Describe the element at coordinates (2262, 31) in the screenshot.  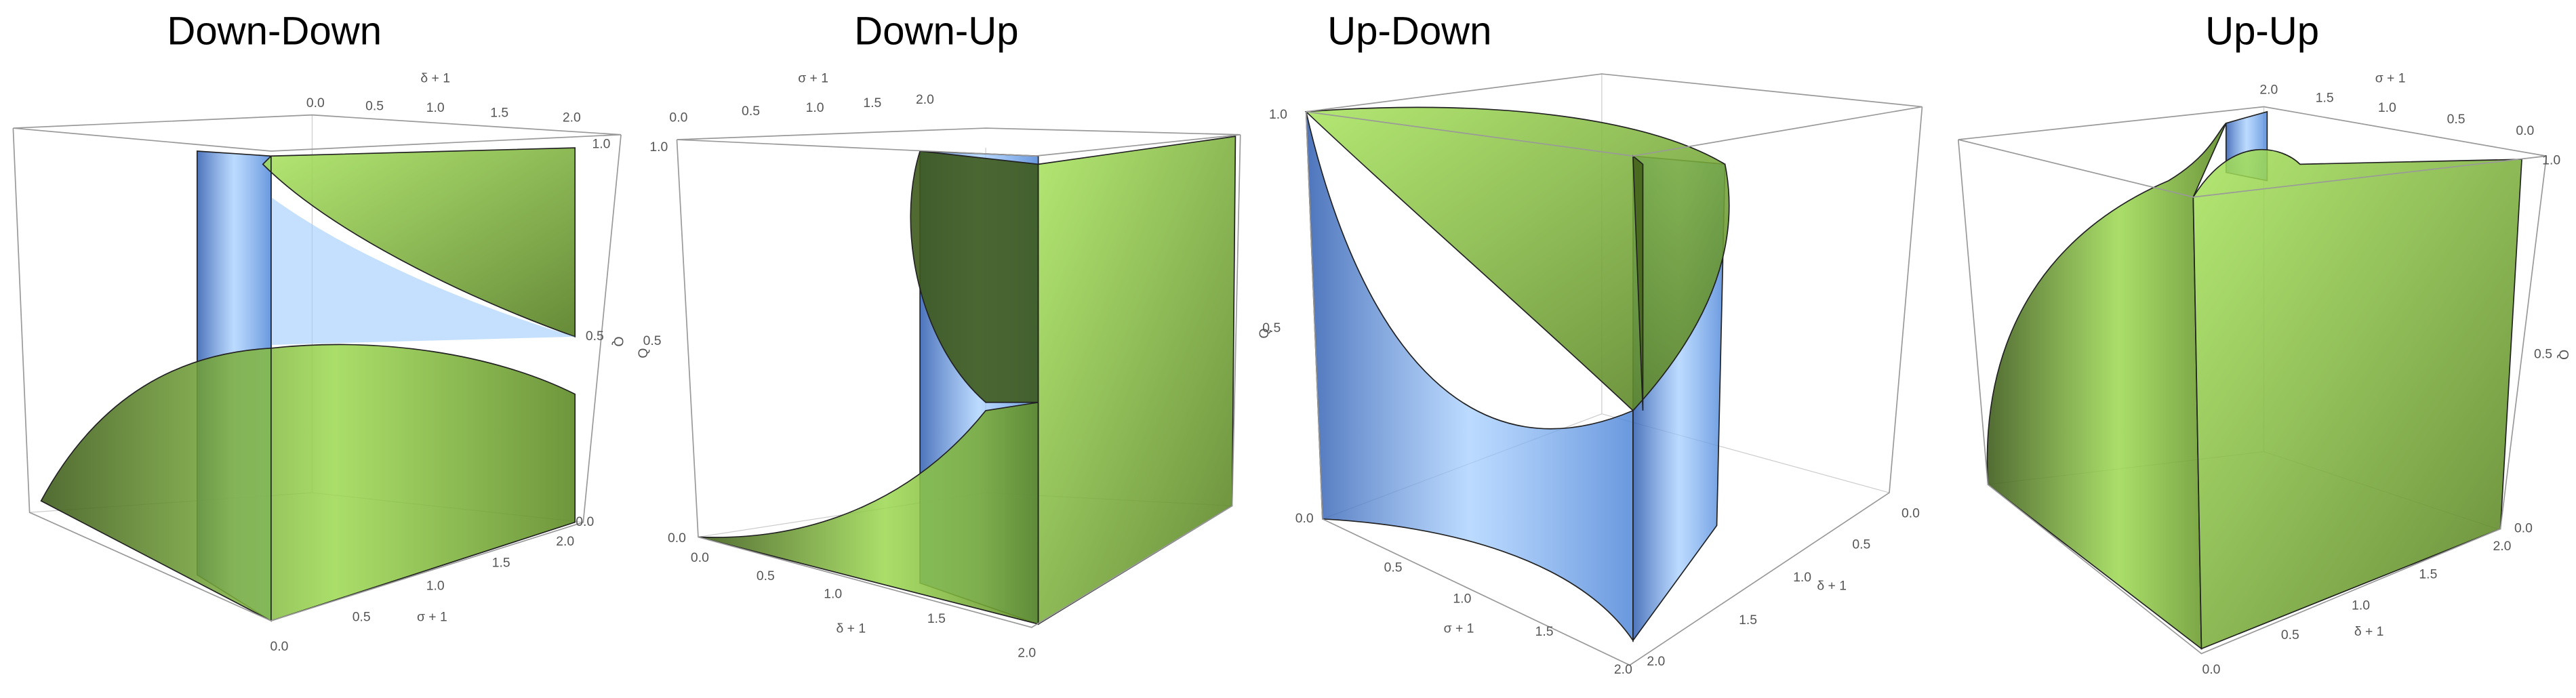
I see `panel-title: Up-Up` at that location.